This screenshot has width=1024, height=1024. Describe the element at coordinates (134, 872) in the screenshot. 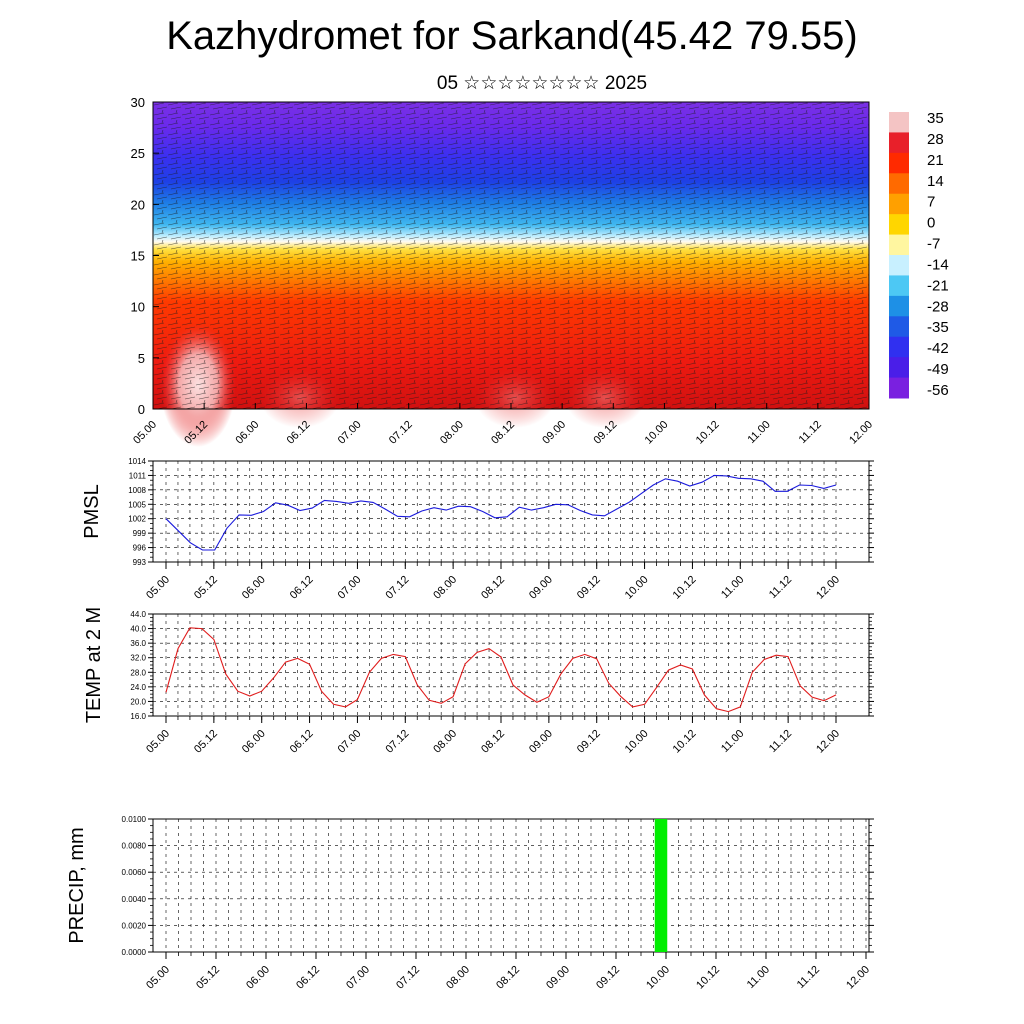

I see `y-tick-label: 0.0060` at that location.